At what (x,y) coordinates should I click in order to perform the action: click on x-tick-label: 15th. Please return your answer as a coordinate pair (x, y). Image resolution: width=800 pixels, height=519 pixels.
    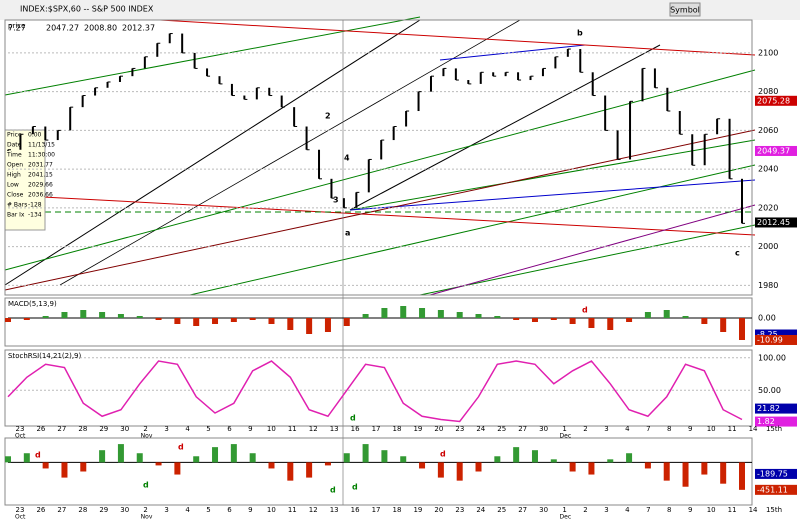
    Looking at the image, I should click on (774, 429).